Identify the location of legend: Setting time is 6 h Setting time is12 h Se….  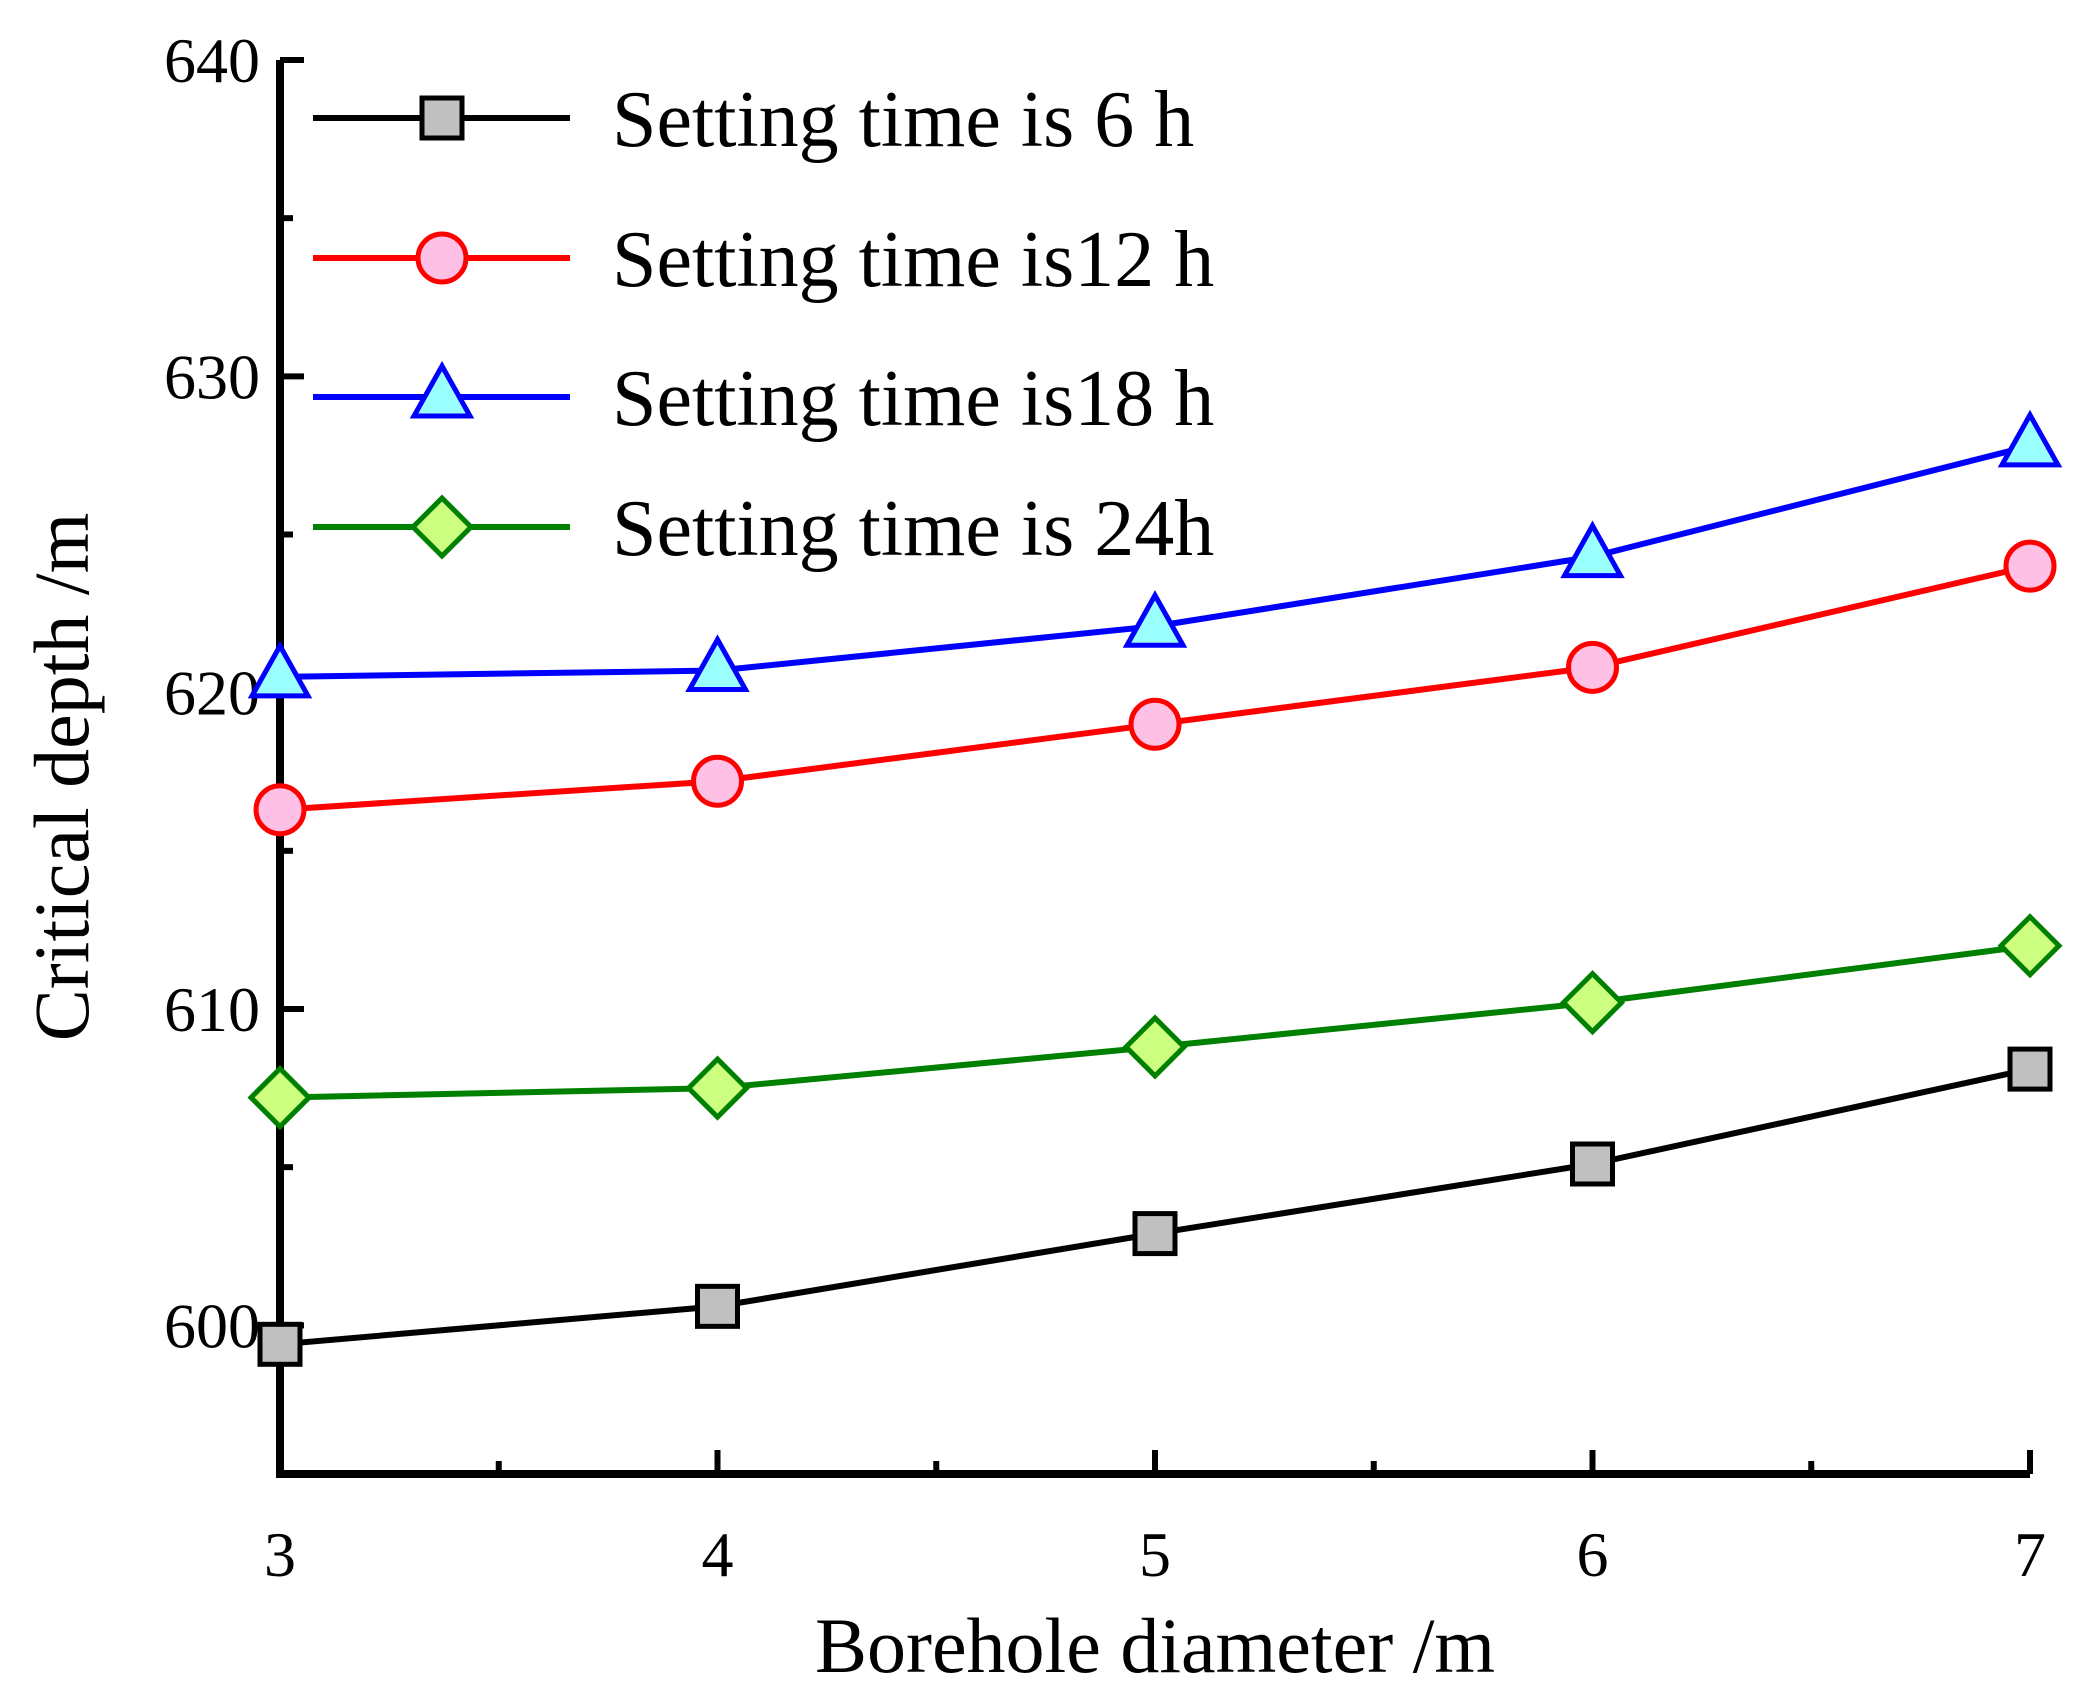
(763, 324).